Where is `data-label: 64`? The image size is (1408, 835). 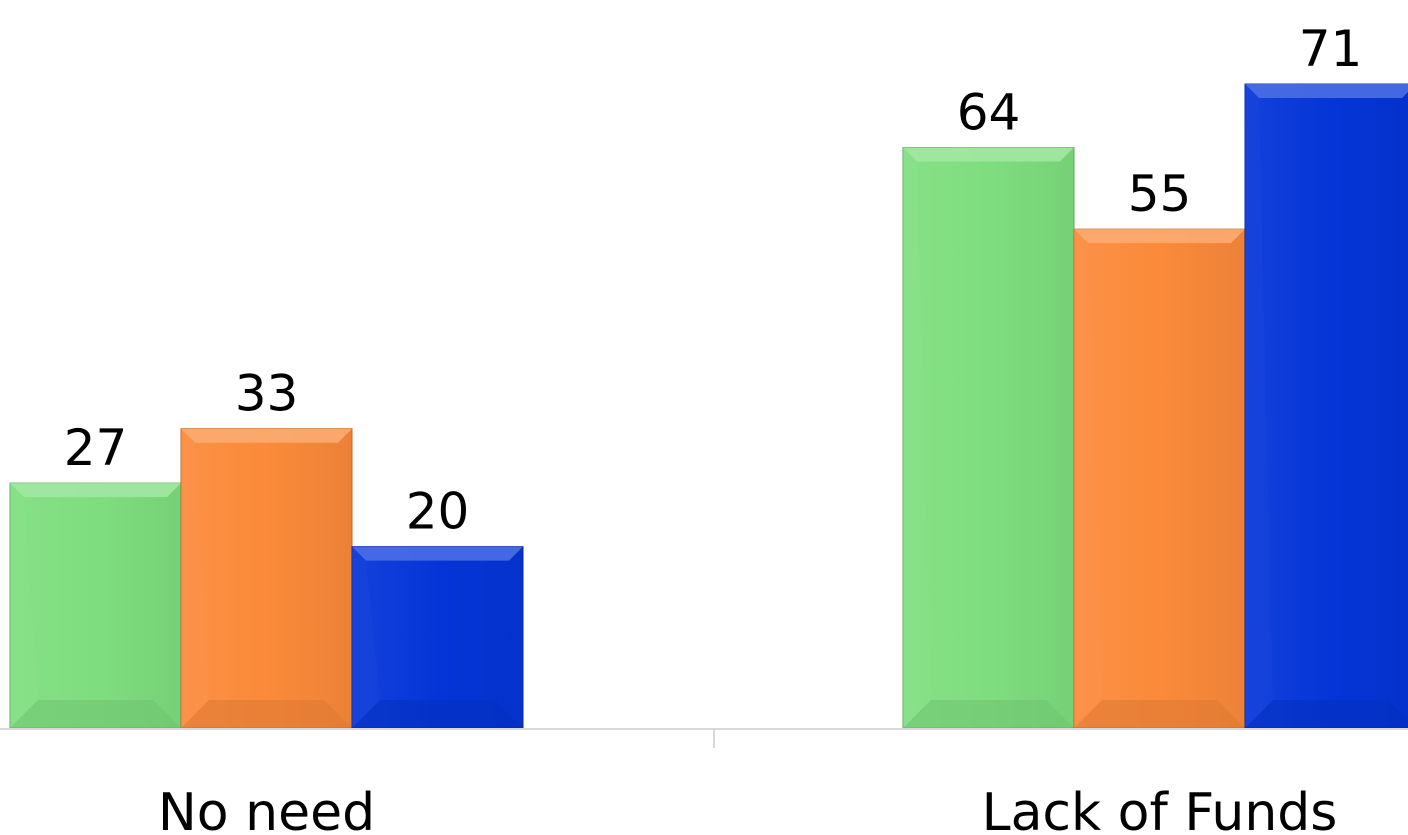
data-label: 64 is located at coordinates (989, 113).